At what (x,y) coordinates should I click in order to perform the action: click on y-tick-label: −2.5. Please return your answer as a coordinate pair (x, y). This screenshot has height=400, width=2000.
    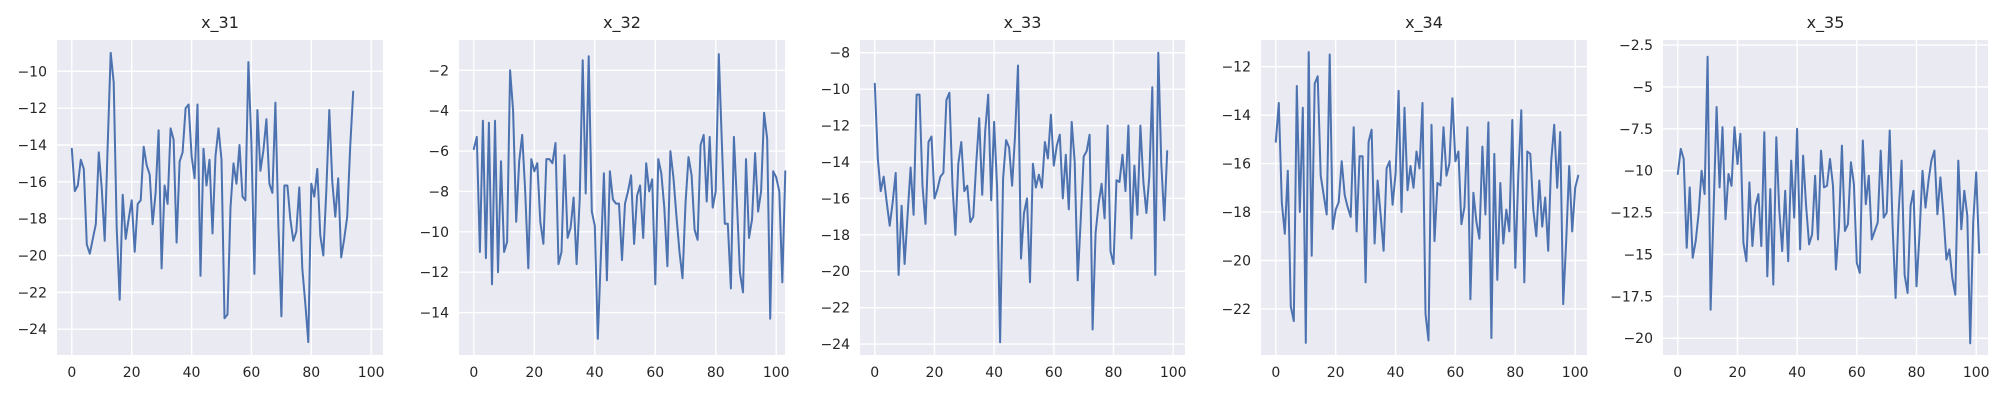
    Looking at the image, I should click on (1636, 46).